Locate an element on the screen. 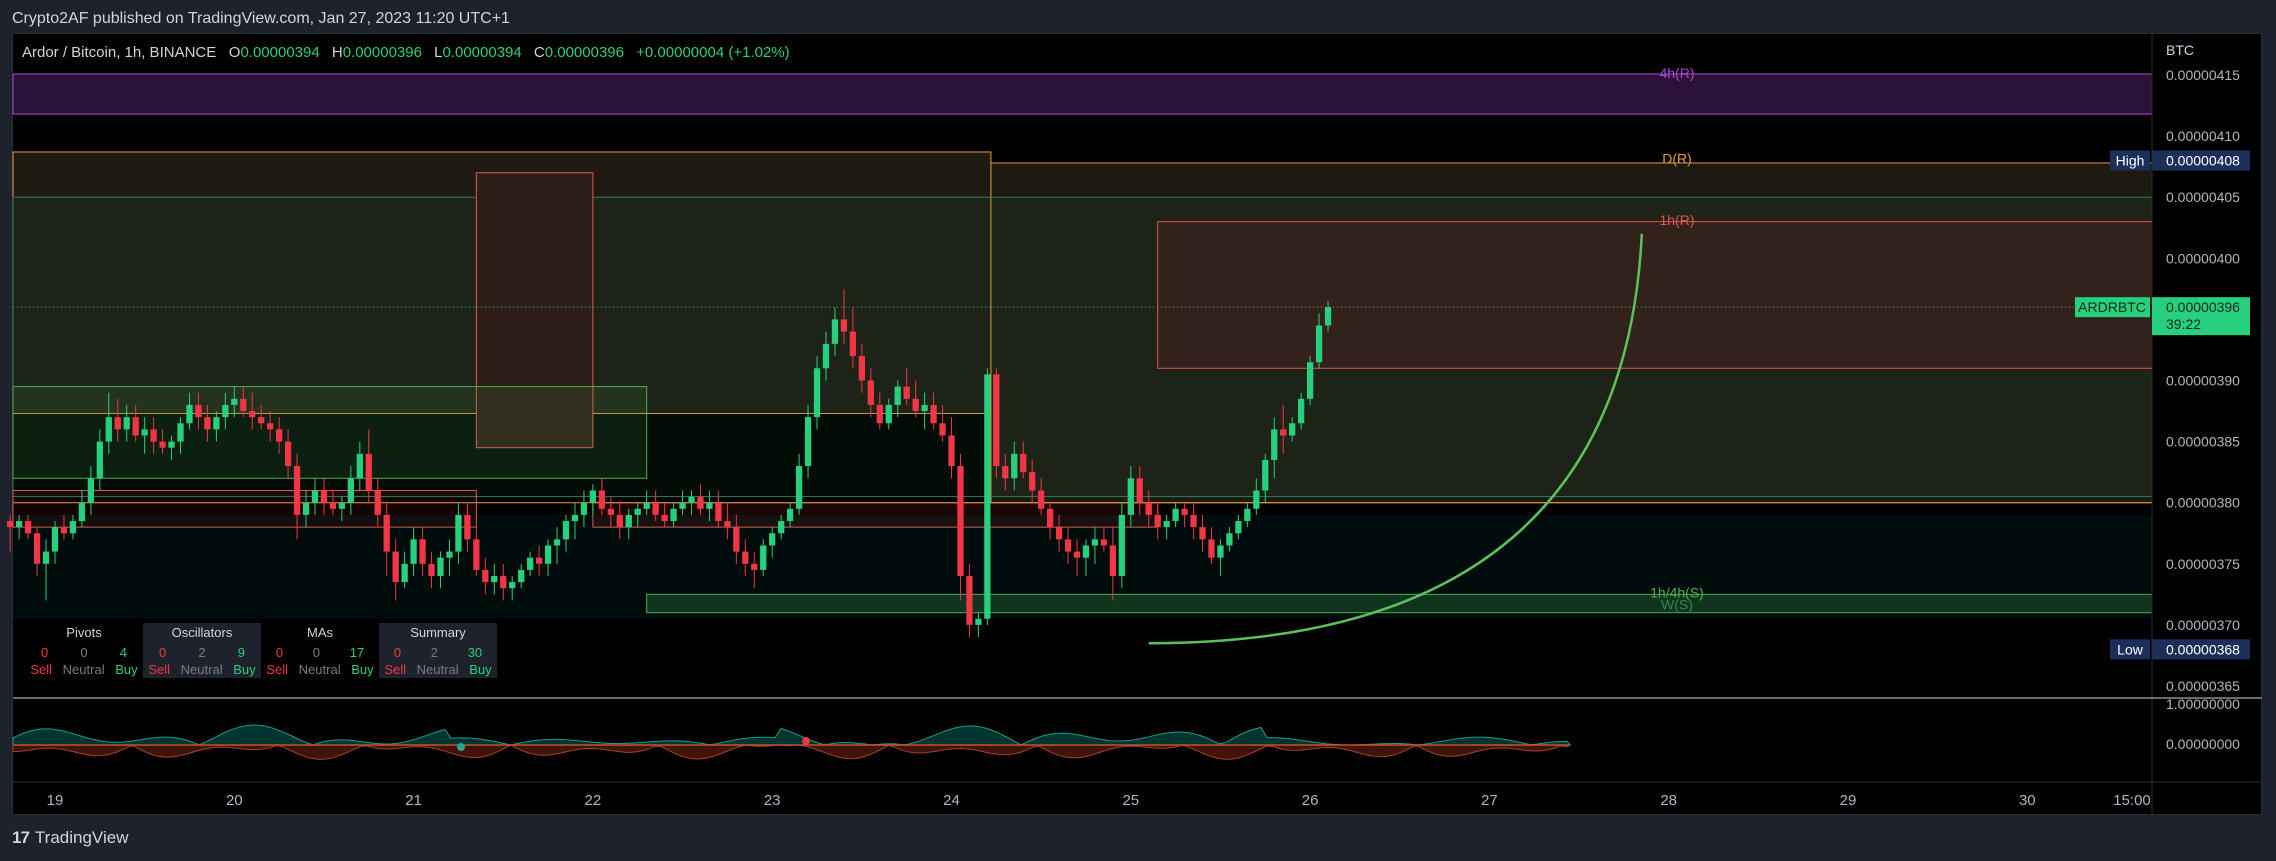 This screenshot has height=861, width=2276. tradingview-logo-icon: 17 is located at coordinates (21, 837).